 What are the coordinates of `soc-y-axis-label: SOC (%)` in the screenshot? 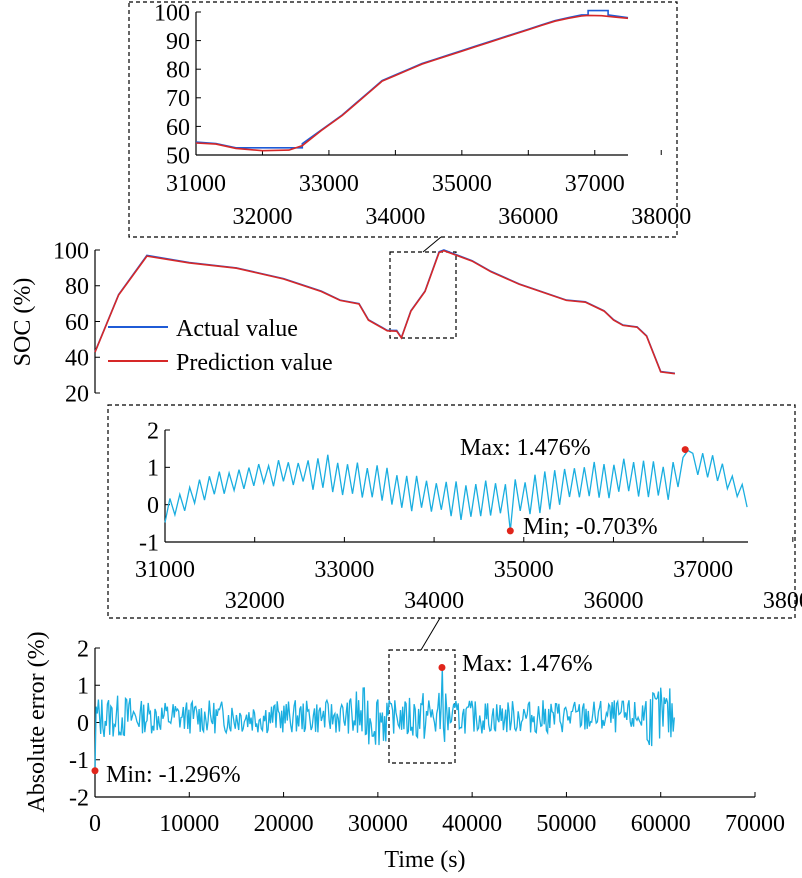 It's located at (23, 322).